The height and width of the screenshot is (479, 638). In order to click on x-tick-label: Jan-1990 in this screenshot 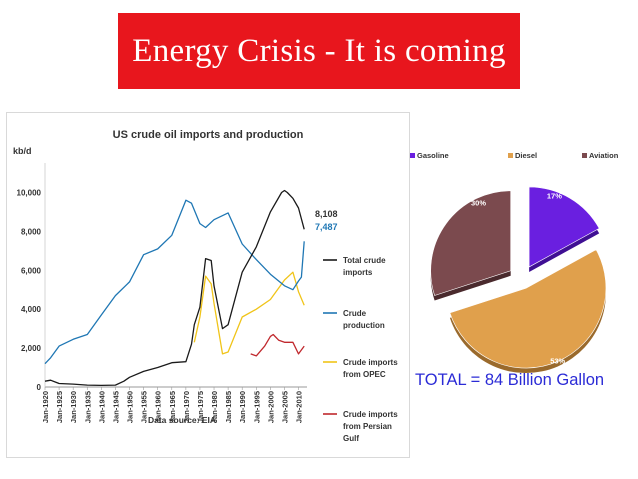, I will do `click(242, 407)`.